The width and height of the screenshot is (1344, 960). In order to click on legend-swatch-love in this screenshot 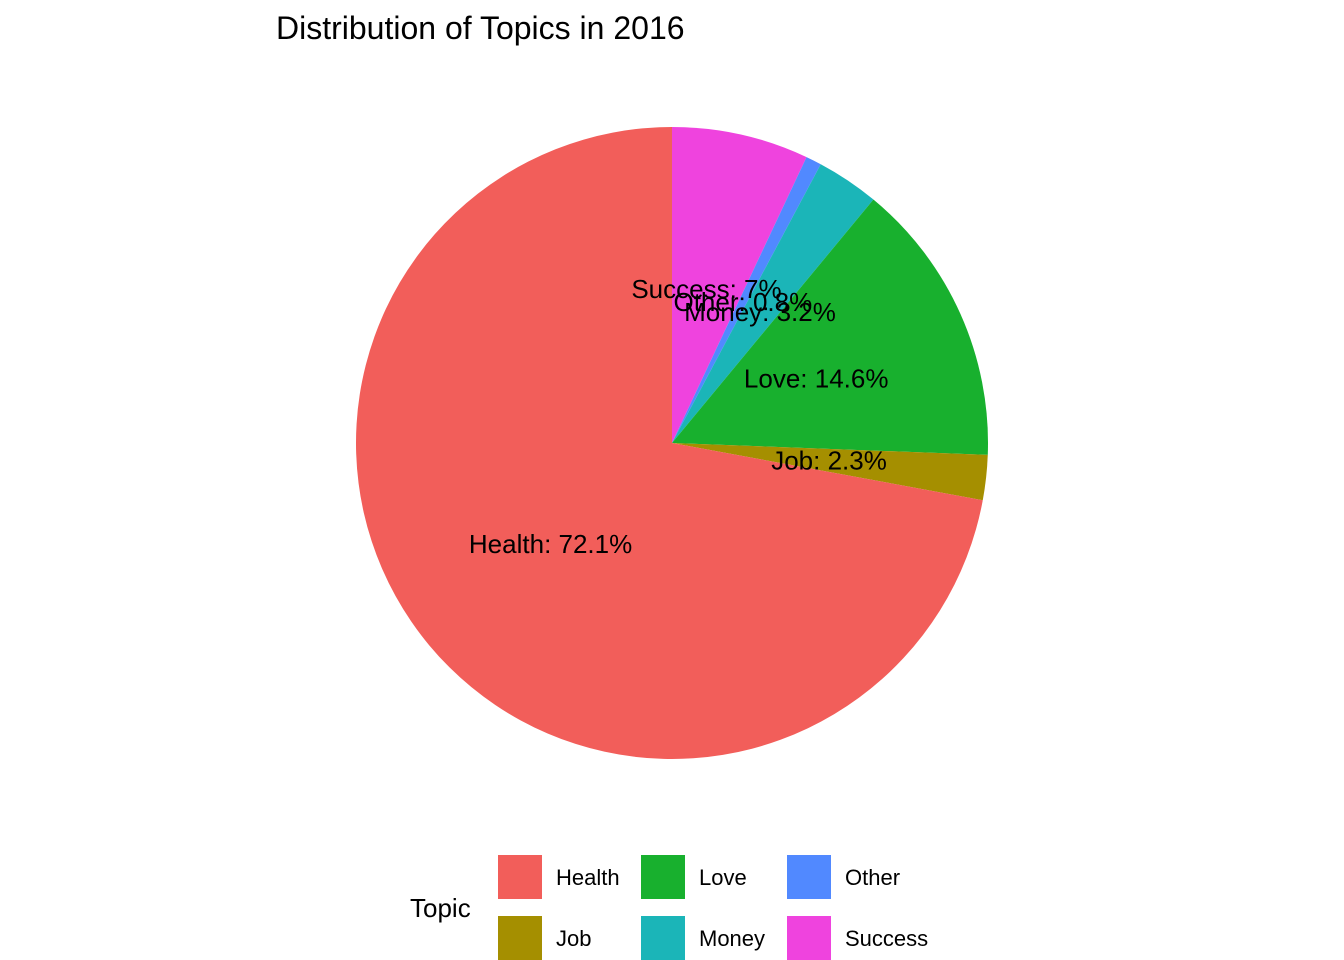, I will do `click(663, 877)`.